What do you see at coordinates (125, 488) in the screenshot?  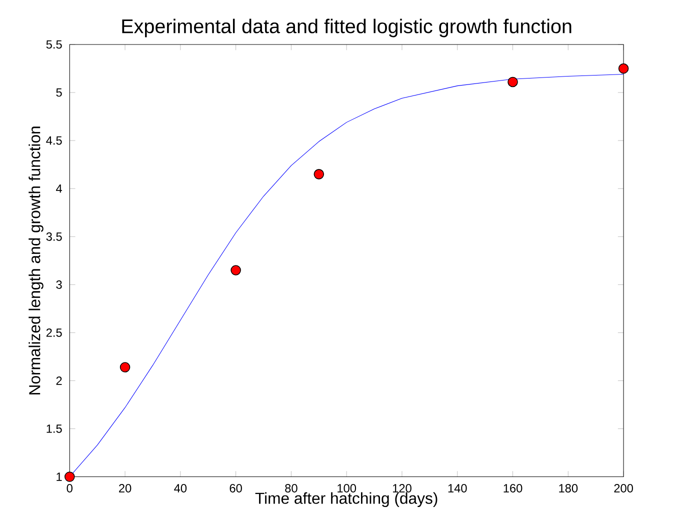 I see `x-tick-label: 20` at bounding box center [125, 488].